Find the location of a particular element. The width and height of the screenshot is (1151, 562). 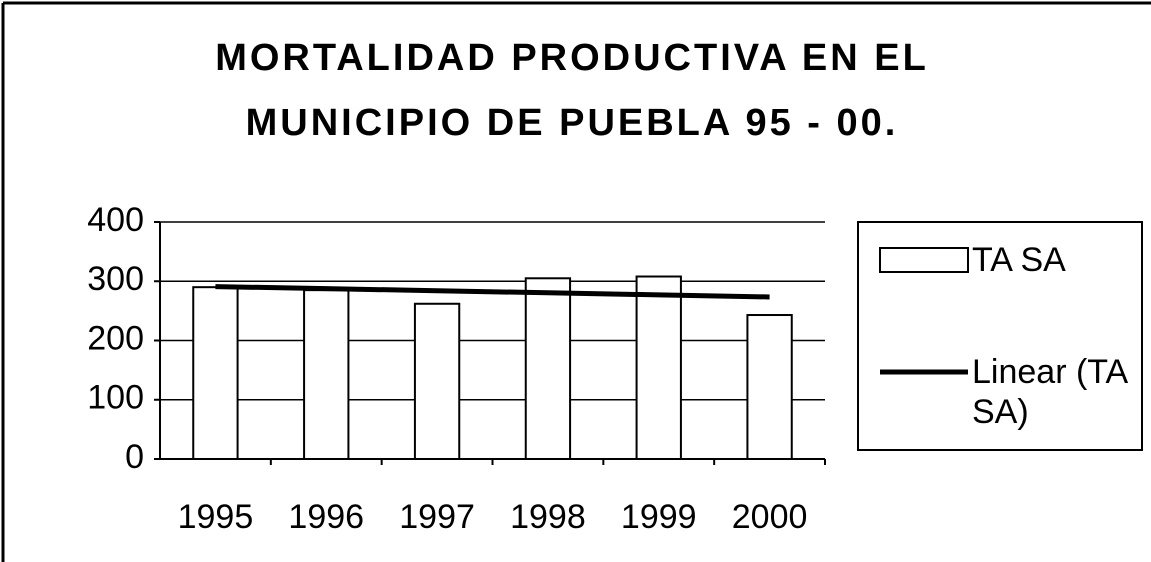

y-tick-label: 200 is located at coordinates (115, 338).